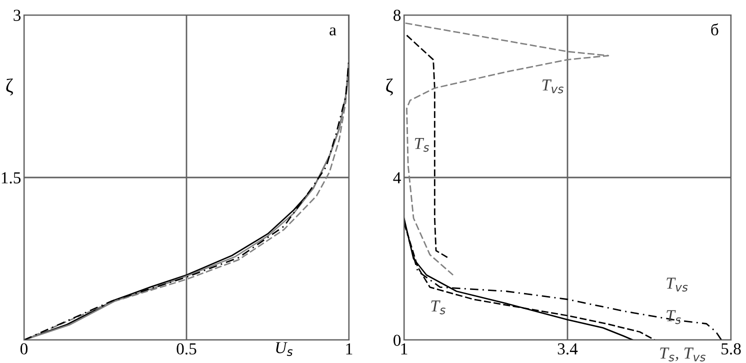 This screenshot has height=363, width=746. I want to click on x-tick-label: 0.5, so click(186, 349).